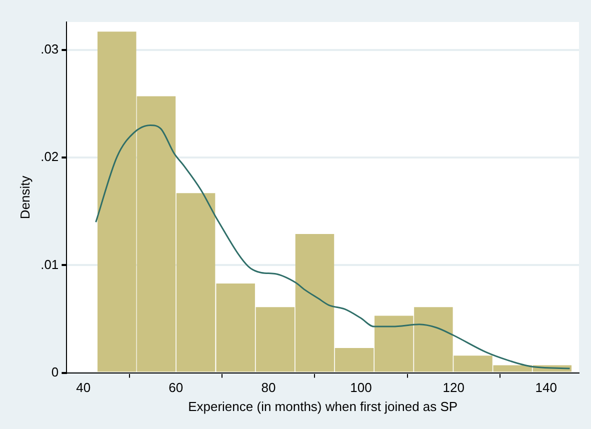 This screenshot has height=429, width=591. I want to click on x-tick-label: 100, so click(361, 388).